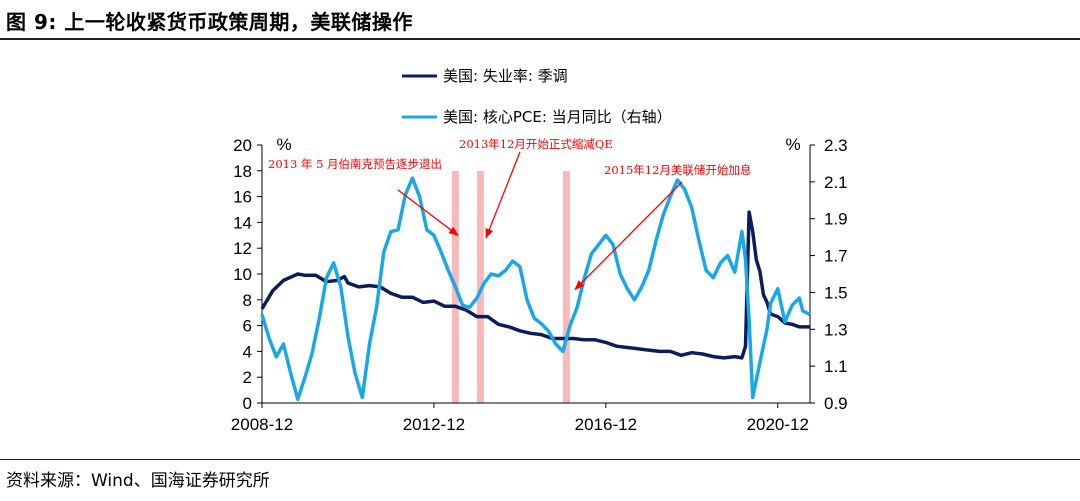 The height and width of the screenshot is (501, 1080). Describe the element at coordinates (836, 182) in the screenshot. I see `right-tick-label: 2.1` at that location.